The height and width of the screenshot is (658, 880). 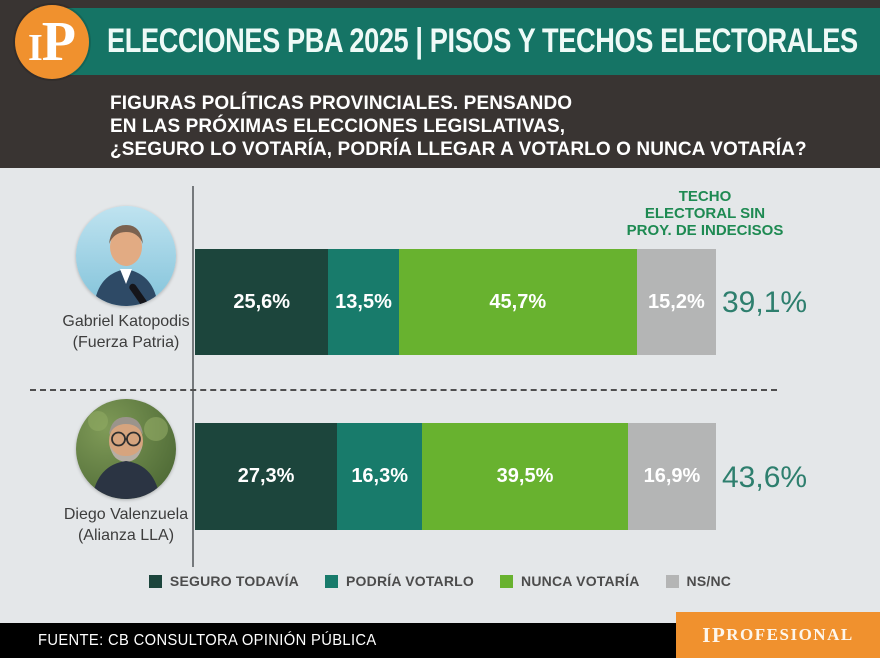 What do you see at coordinates (507, 581) in the screenshot?
I see `legend-swatch-nunca` at bounding box center [507, 581].